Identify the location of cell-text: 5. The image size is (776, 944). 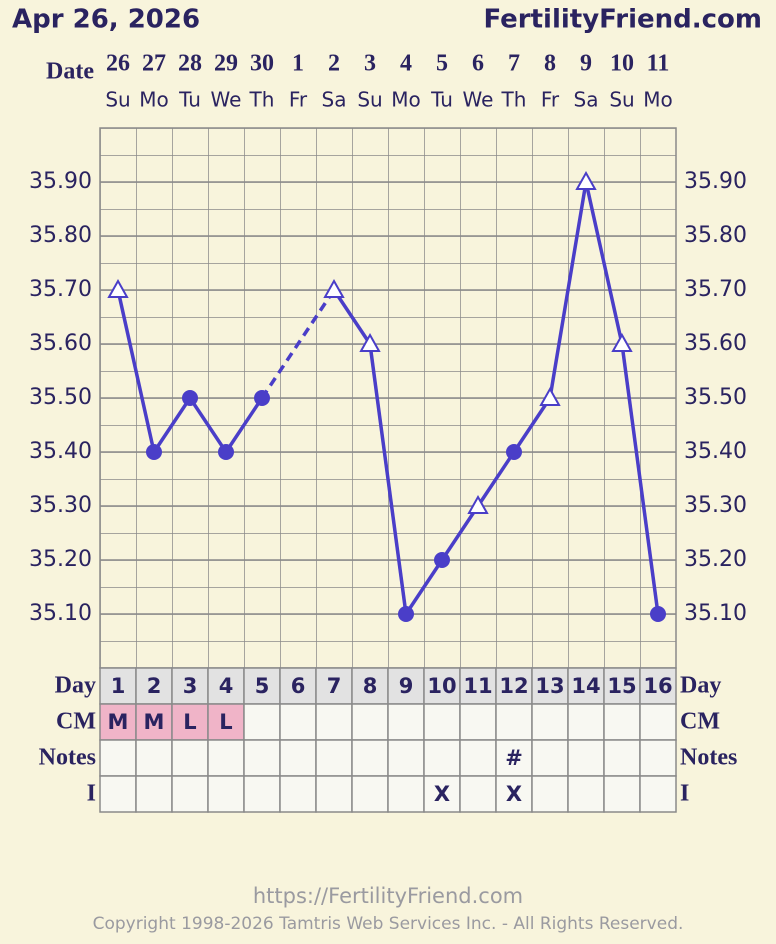
(262, 686).